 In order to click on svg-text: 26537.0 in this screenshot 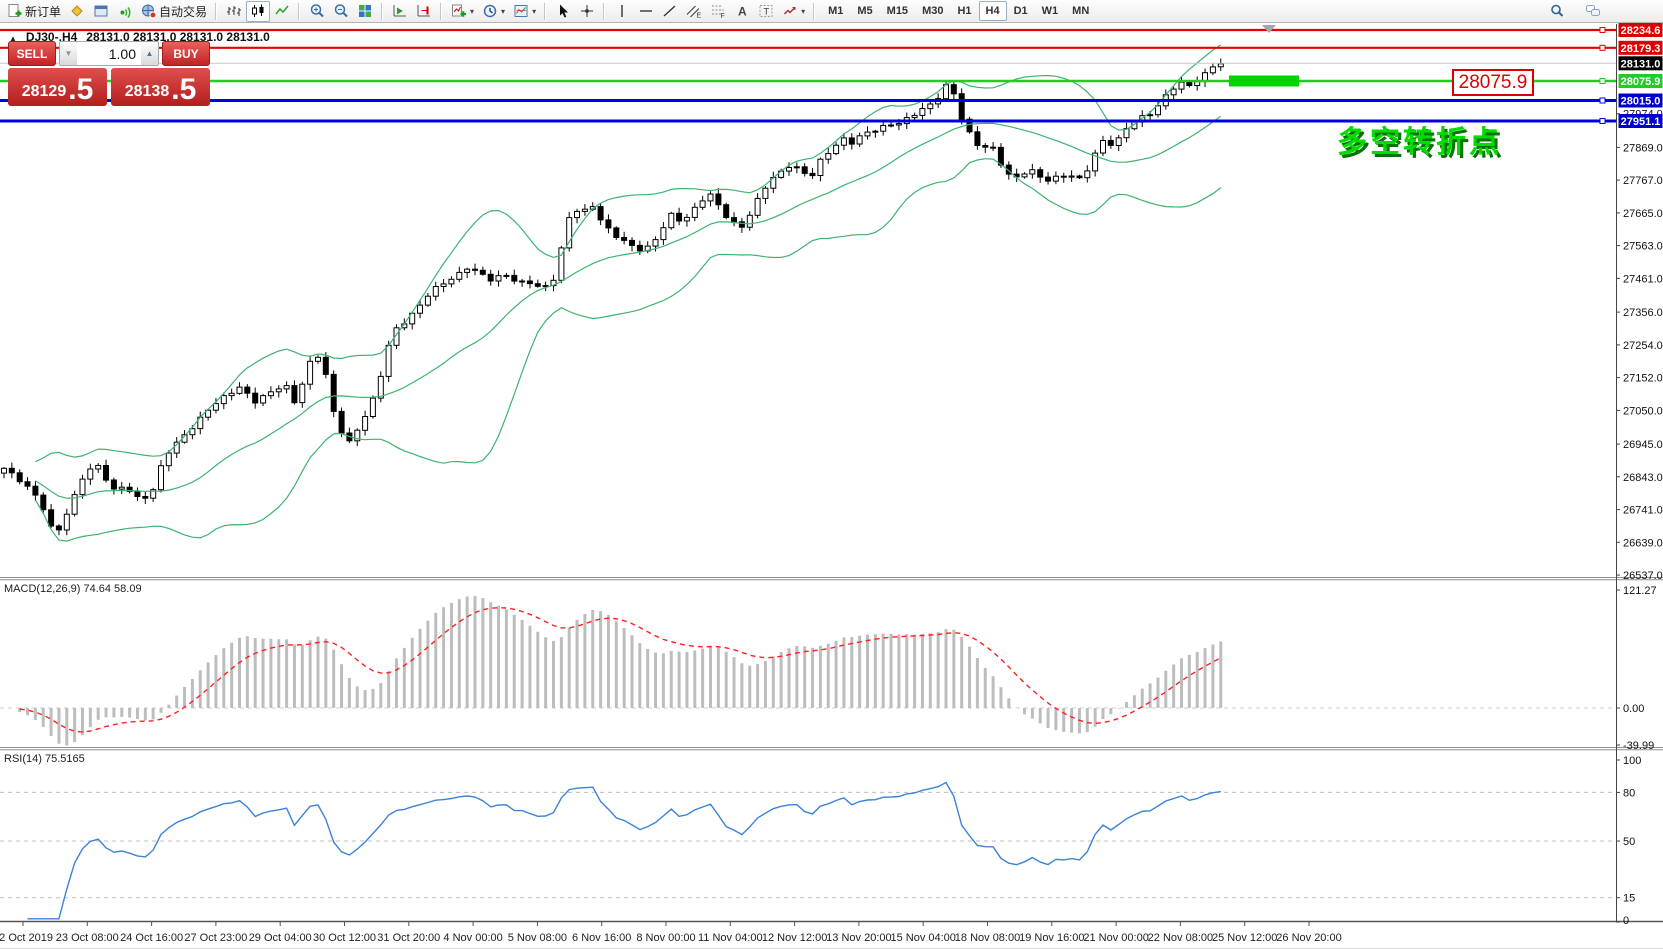, I will do `click(1643, 576)`.